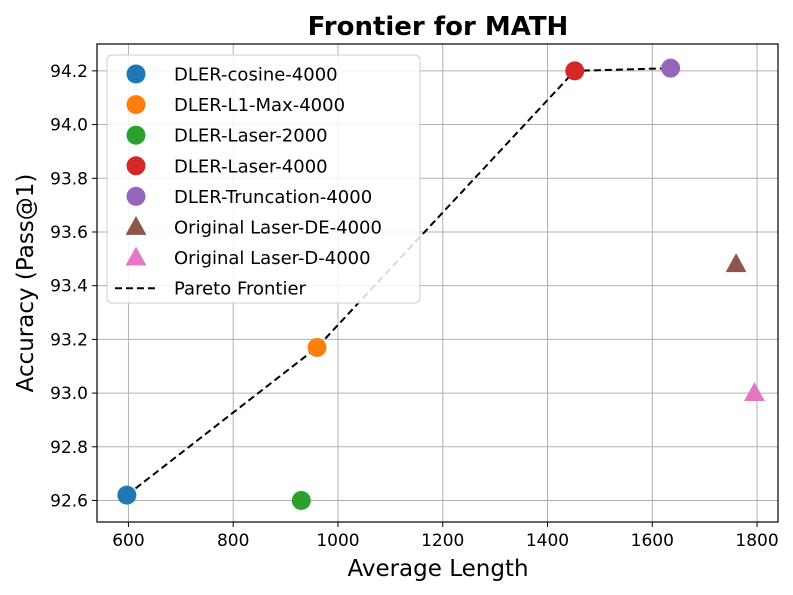 This screenshot has height=595, width=793. Describe the element at coordinates (272, 258) in the screenshot. I see `legend-label: Original Laser-D-4000` at that location.